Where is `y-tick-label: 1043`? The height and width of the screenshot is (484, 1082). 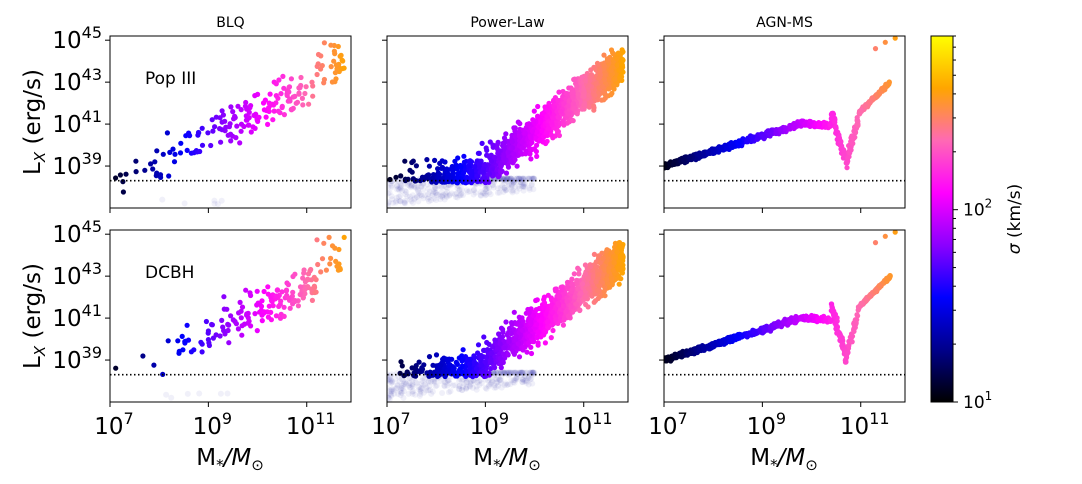 y-tick-label: 1043 is located at coordinates (77, 80).